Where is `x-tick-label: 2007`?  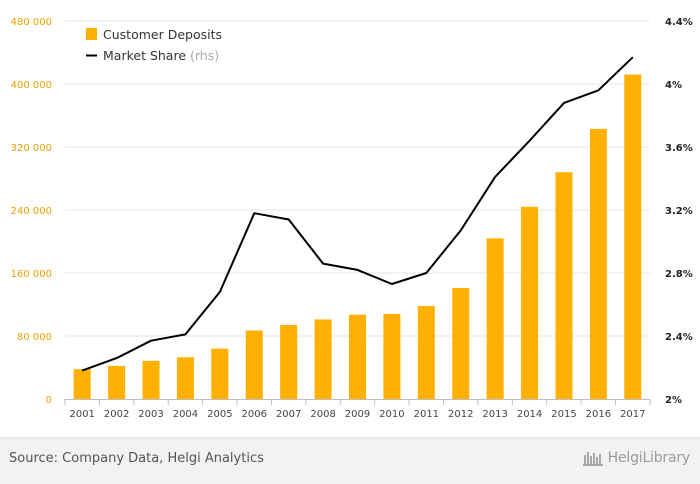
x-tick-label: 2007 is located at coordinates (288, 414).